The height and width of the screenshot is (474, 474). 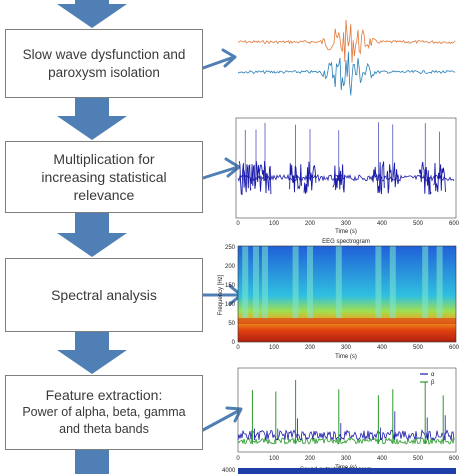 I want to click on sound-output-field, so click(x=347, y=471).